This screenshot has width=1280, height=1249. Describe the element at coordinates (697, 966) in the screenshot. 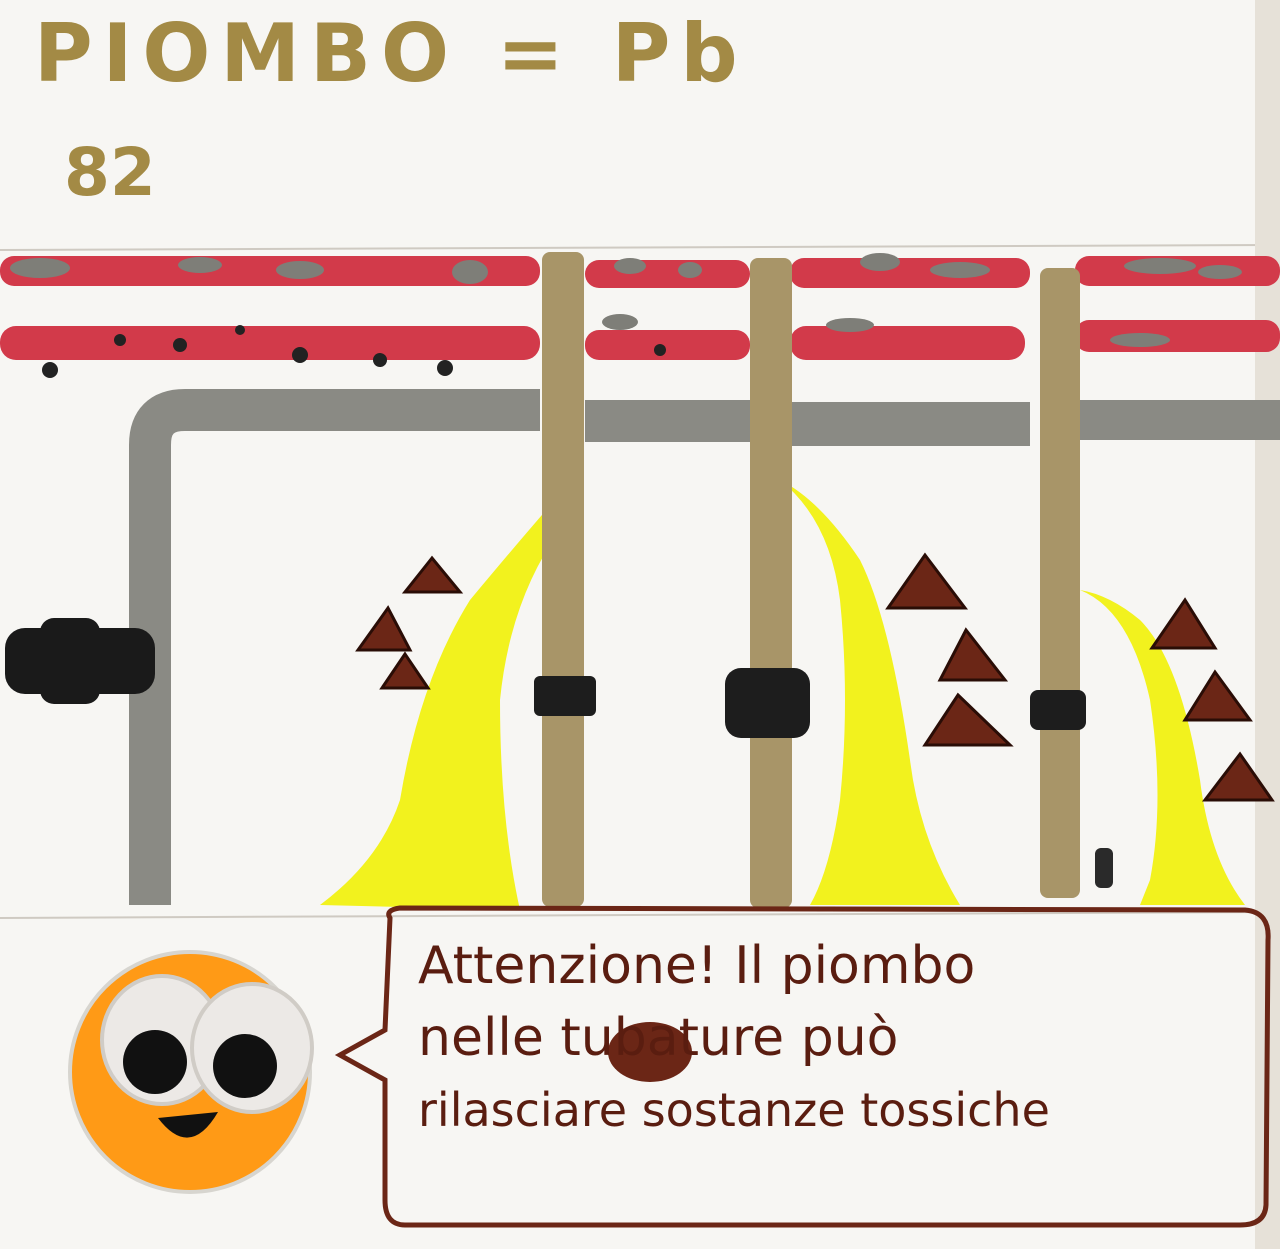

I see `speech-line: Attenzione! Il piombo` at that location.